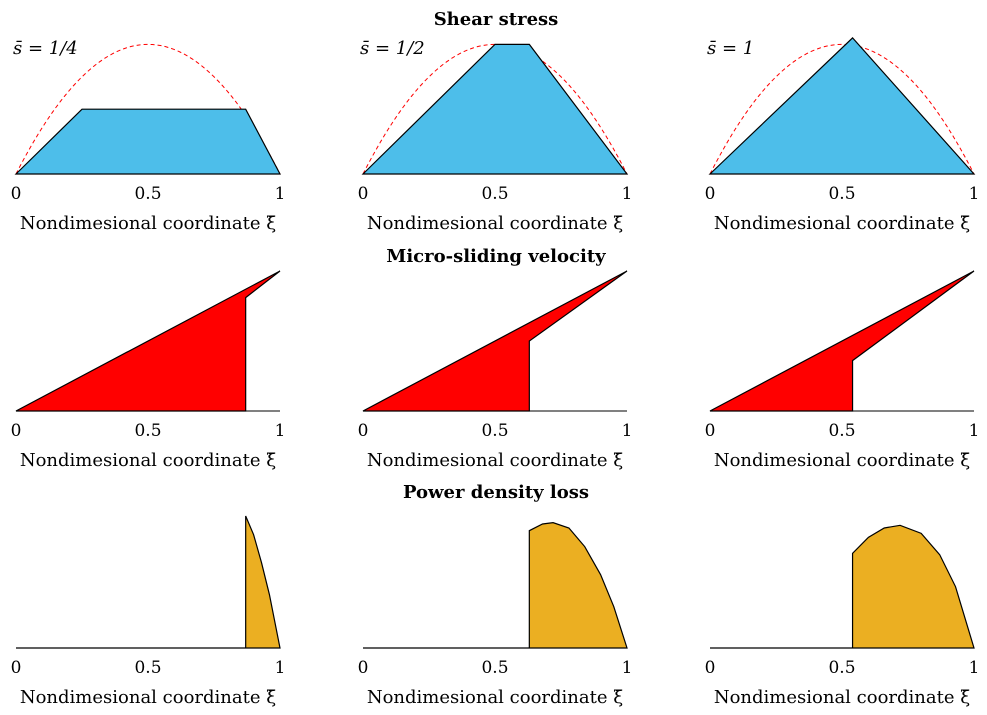 This screenshot has height=715, width=987. Describe the element at coordinates (730, 48) in the screenshot. I see `panel-label: s̄ = 1` at that location.